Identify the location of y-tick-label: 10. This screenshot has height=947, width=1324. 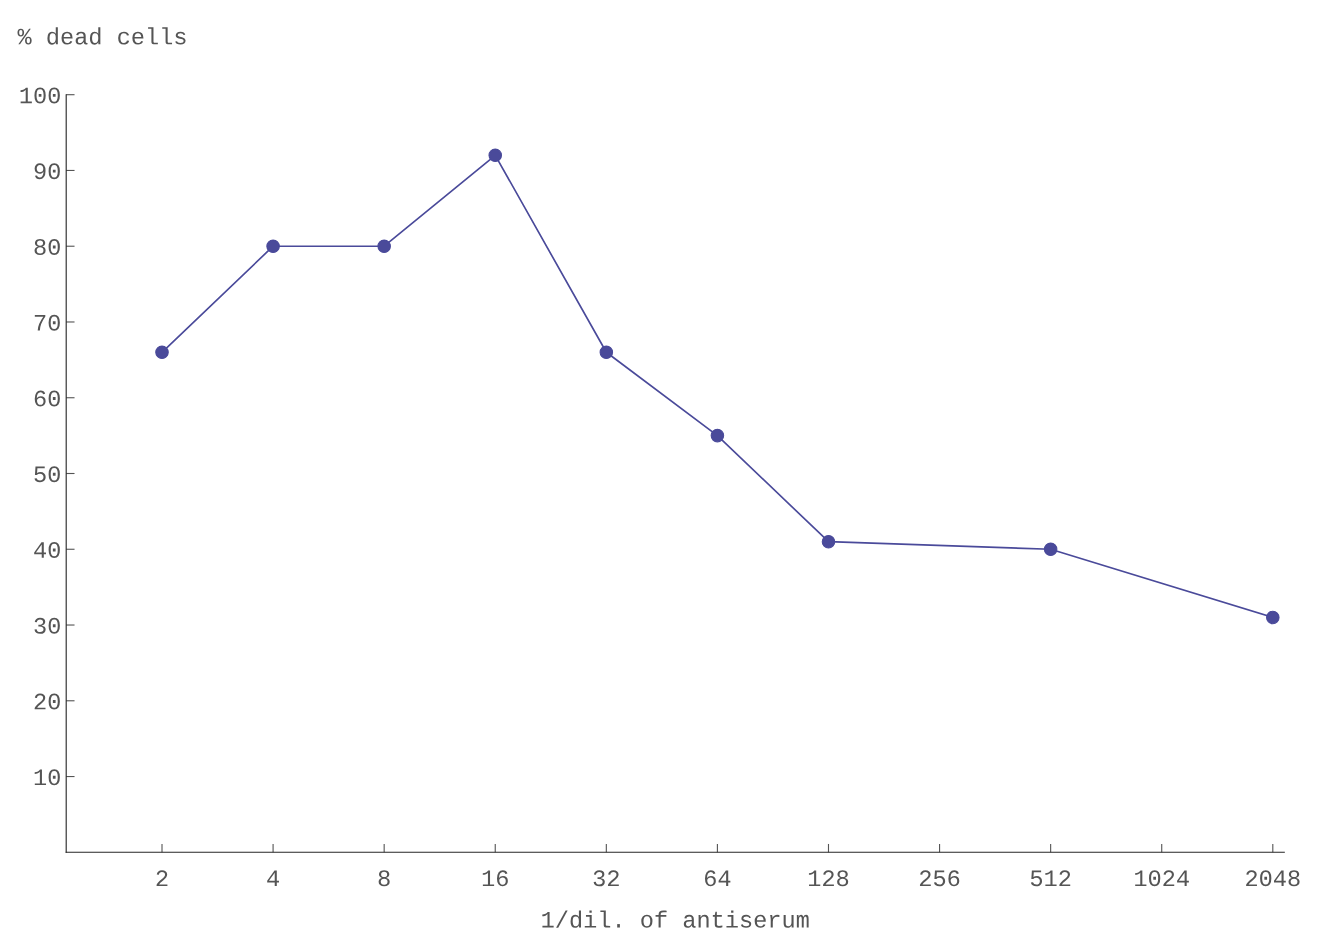
(47, 777).